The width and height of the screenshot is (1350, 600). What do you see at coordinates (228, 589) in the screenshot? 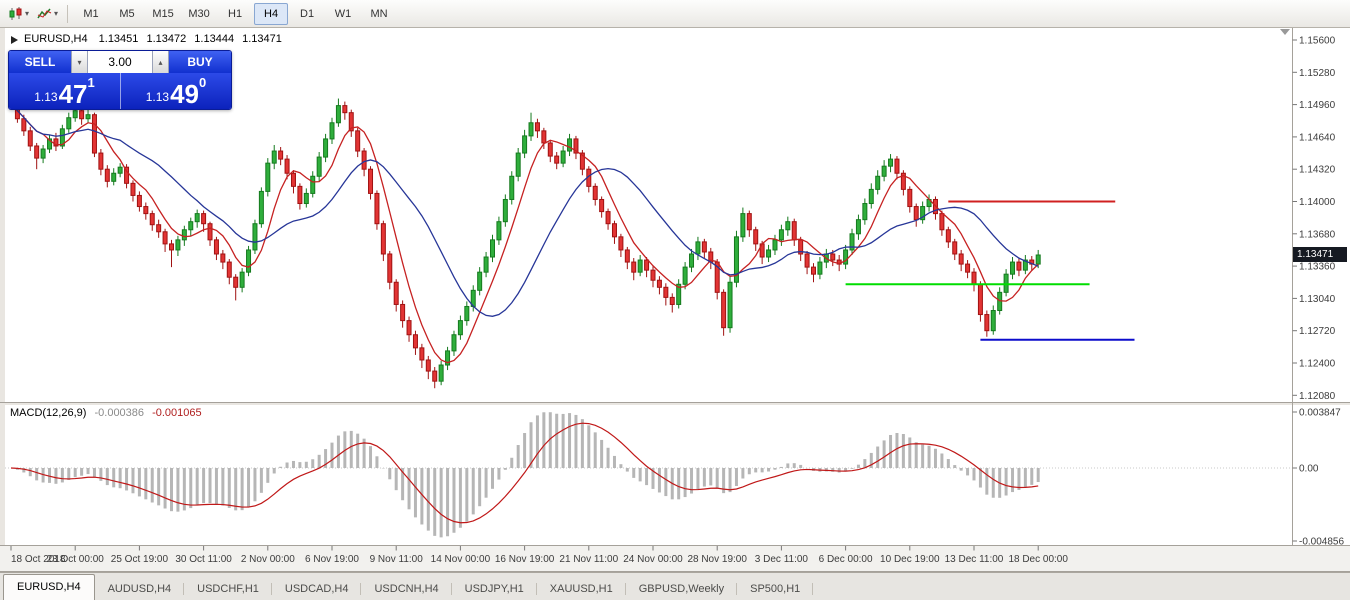
I see `chart-tab-usdchf-h1: USDCHF,H1` at bounding box center [228, 589].